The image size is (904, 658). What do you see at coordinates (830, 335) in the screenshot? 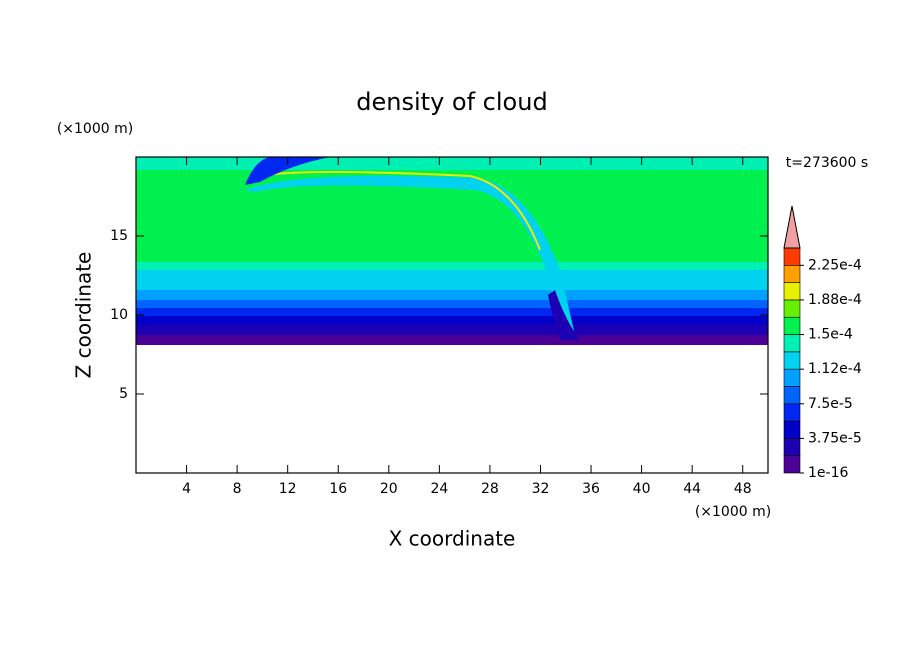
I see `colorbar-label: 1.5e-4` at bounding box center [830, 335].